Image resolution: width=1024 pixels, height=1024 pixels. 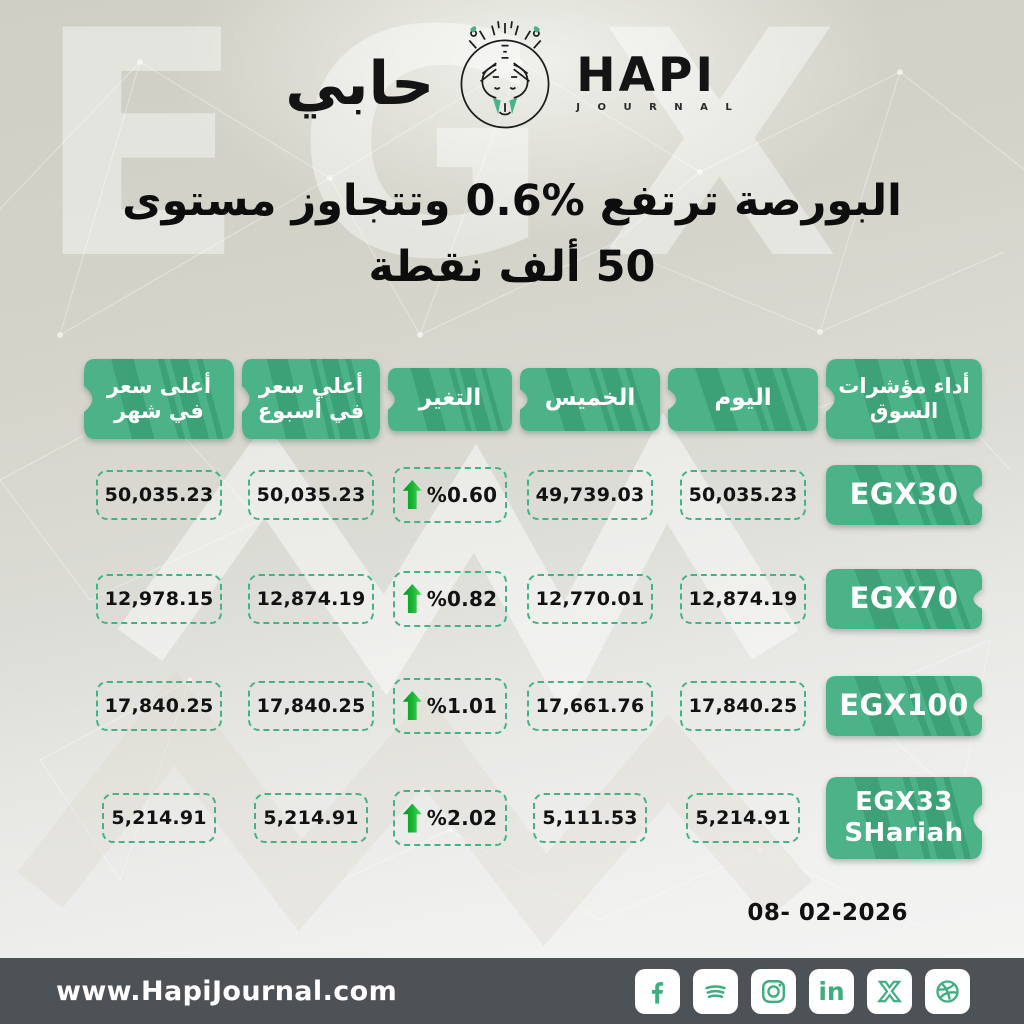 What do you see at coordinates (590, 399) in the screenshot?
I see `column-header-thursday: الخميس` at bounding box center [590, 399].